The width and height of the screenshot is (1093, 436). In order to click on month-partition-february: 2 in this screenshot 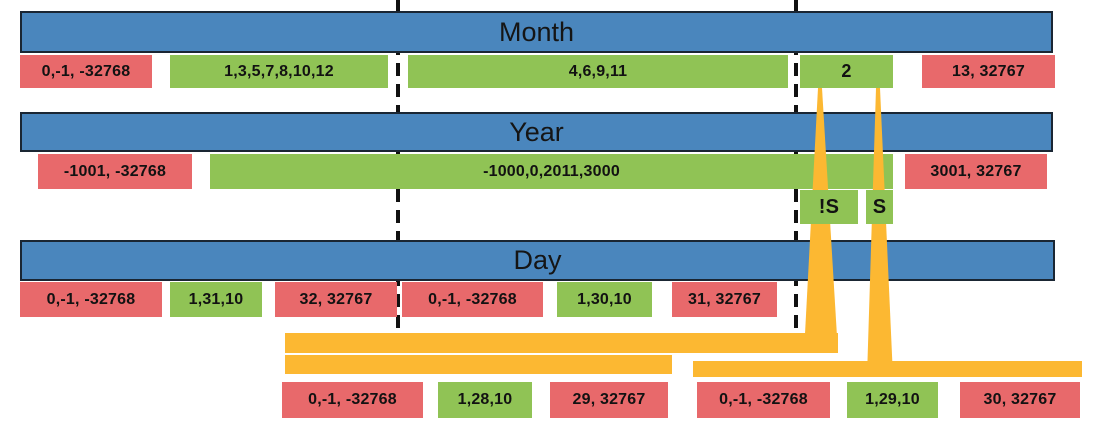, I will do `click(846, 71)`.